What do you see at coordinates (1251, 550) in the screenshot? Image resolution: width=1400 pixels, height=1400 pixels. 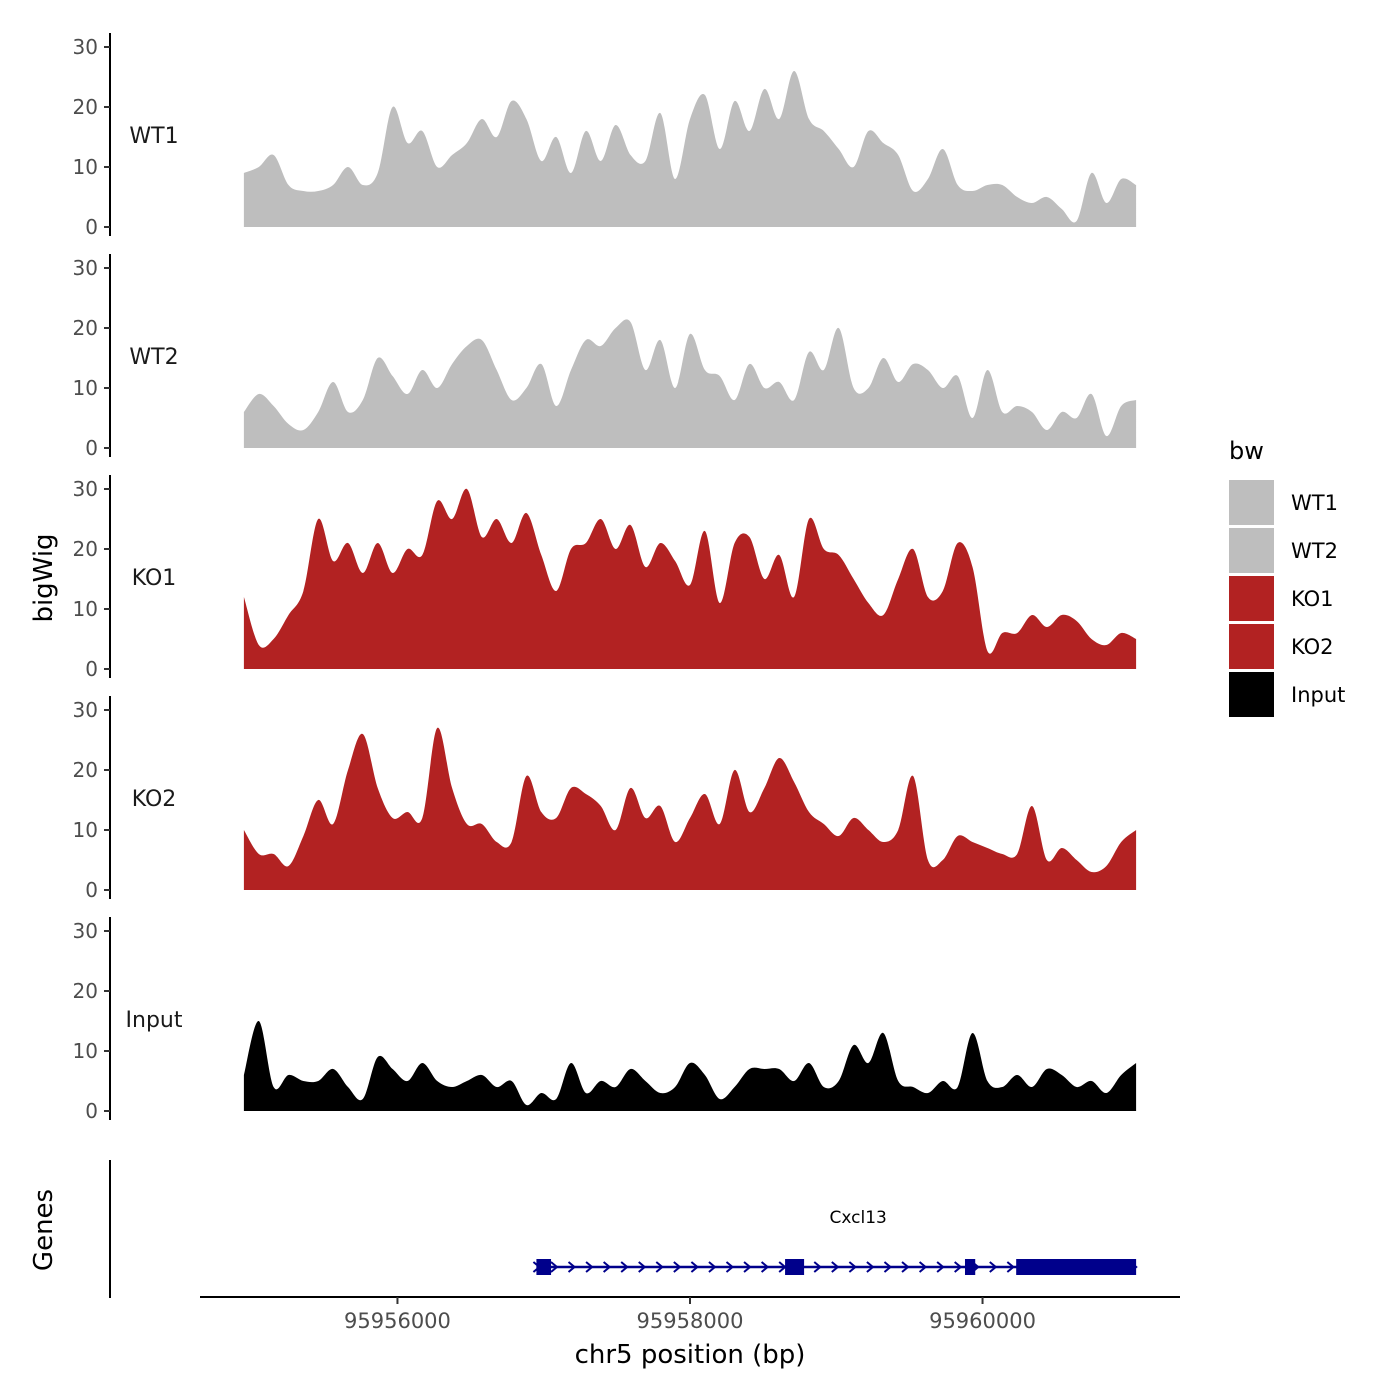 I see `legend-swatch-wt2` at bounding box center [1251, 550].